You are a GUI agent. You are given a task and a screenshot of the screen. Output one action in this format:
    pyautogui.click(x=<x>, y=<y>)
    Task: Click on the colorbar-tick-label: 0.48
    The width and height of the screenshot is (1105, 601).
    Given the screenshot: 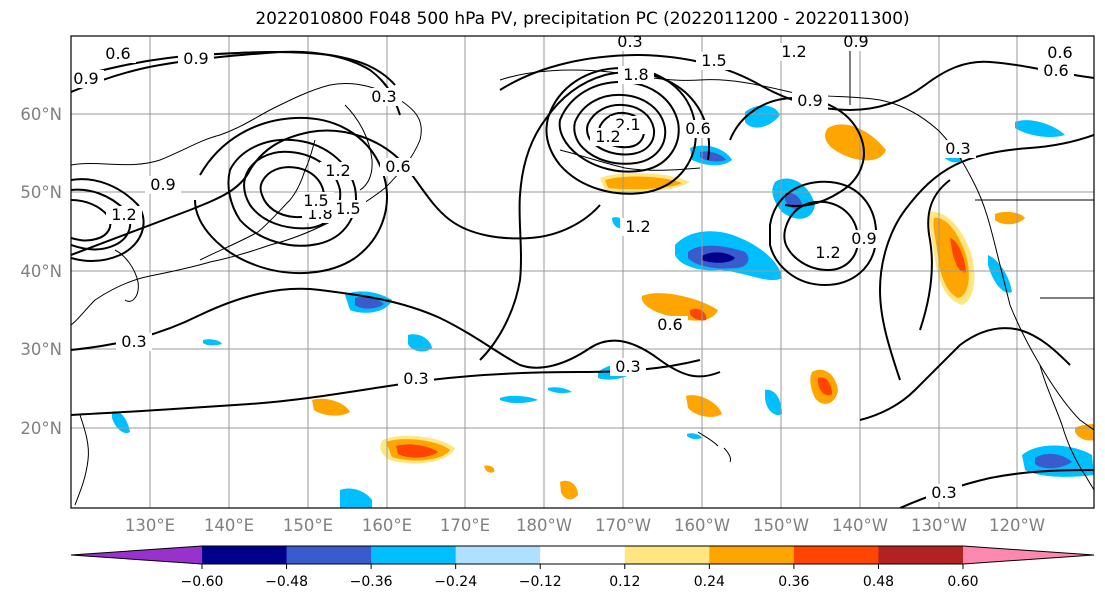 What is the action you would take?
    pyautogui.click(x=878, y=582)
    